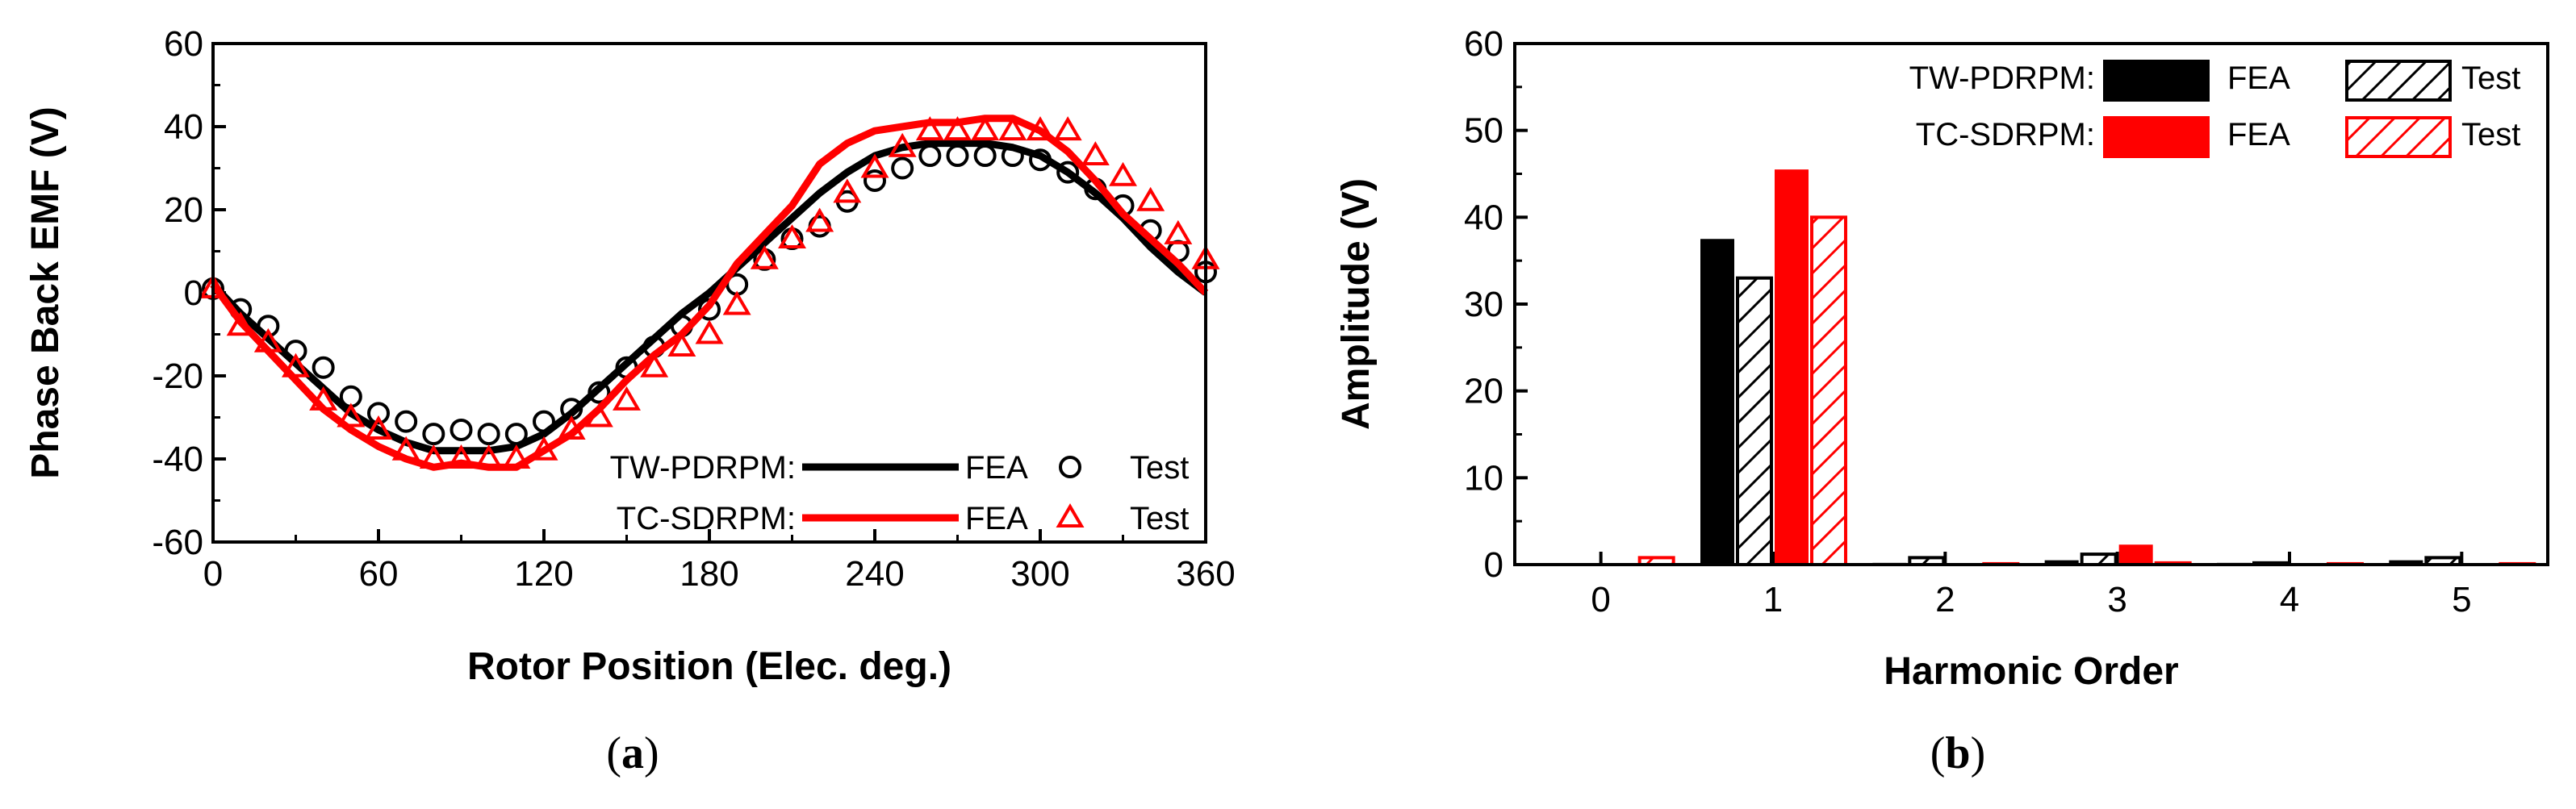 Image resolution: width=2576 pixels, height=809 pixels. What do you see at coordinates (1957, 753) in the screenshot?
I see `panel-b-caption: (b)` at bounding box center [1957, 753].